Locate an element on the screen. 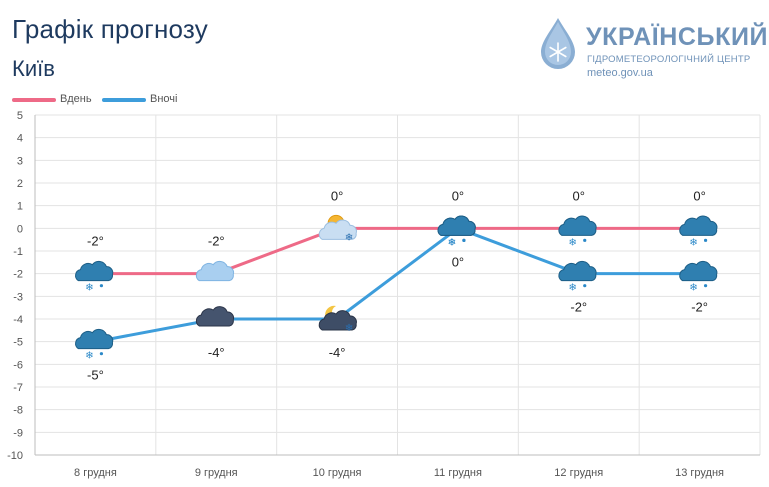  x-tick-label: 9 грудня is located at coordinates (216, 473).